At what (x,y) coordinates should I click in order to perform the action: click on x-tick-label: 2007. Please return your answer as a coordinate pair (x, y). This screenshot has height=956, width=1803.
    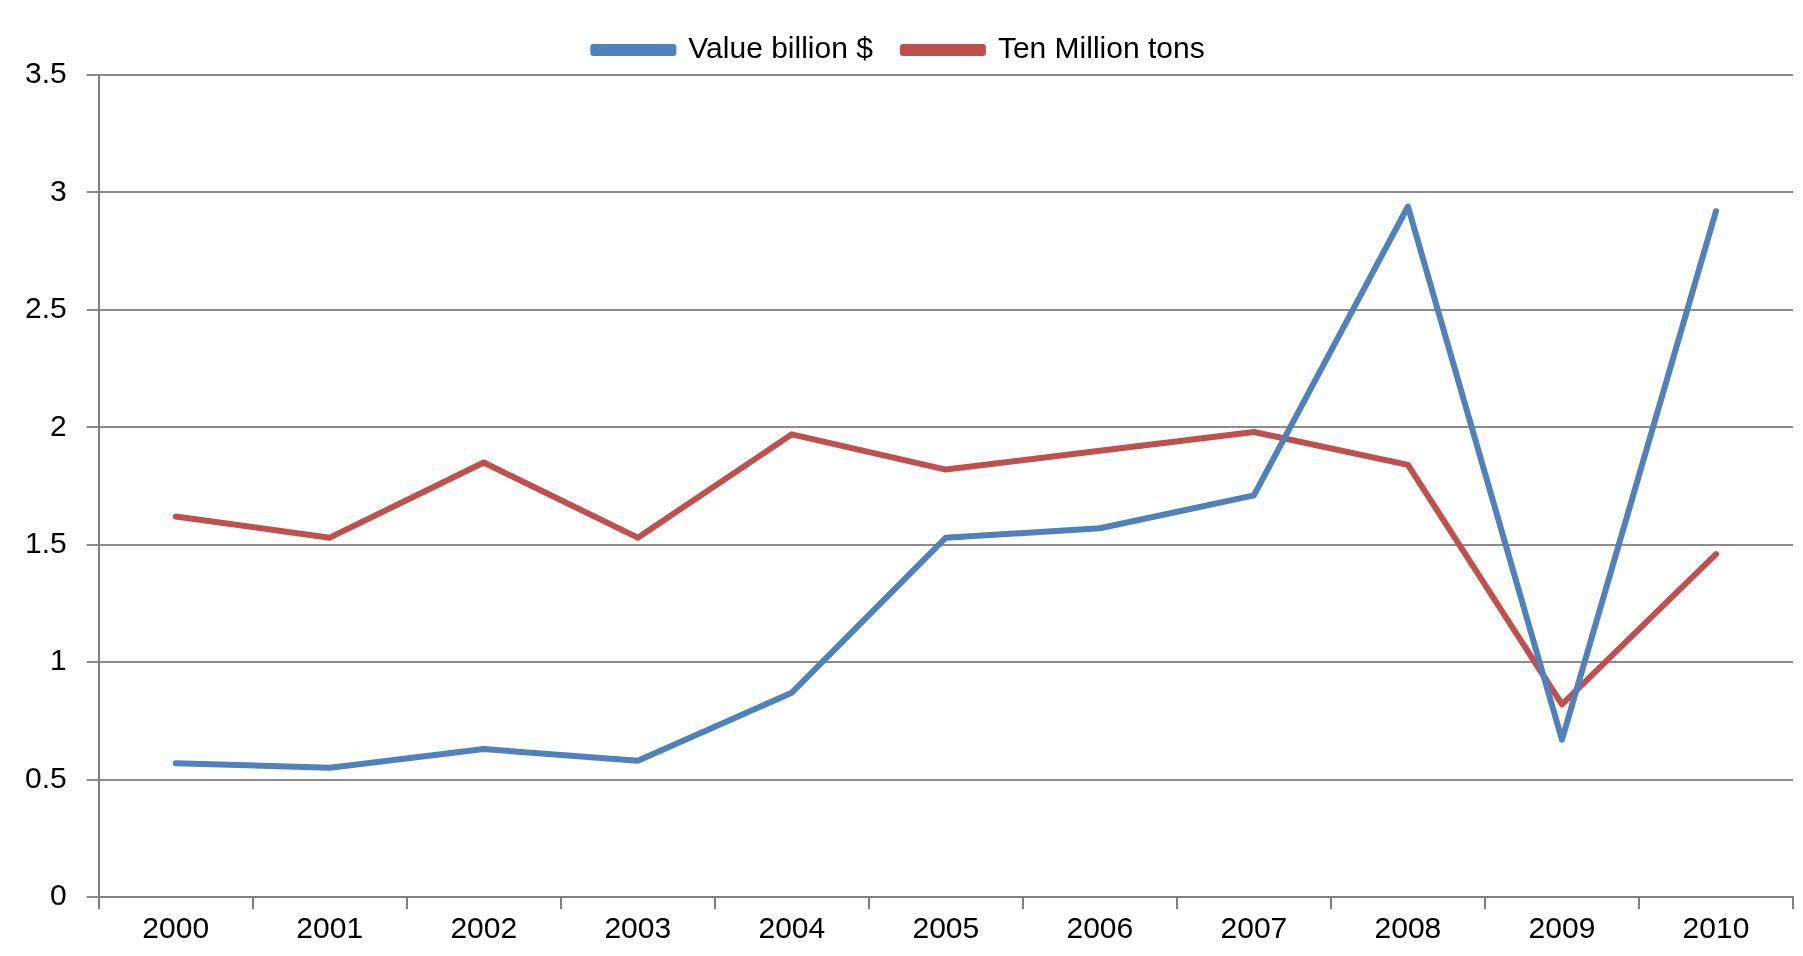
    Looking at the image, I should click on (1254, 928).